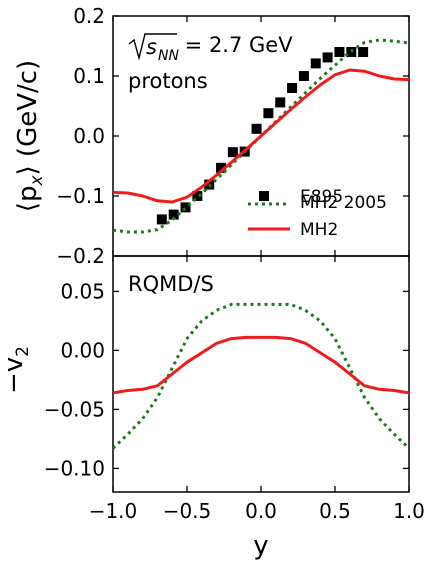 Image resolution: width=436 pixels, height=572 pixels. Describe the element at coordinates (82, 291) in the screenshot. I see `bottom-ytick-label: 0.05` at that location.